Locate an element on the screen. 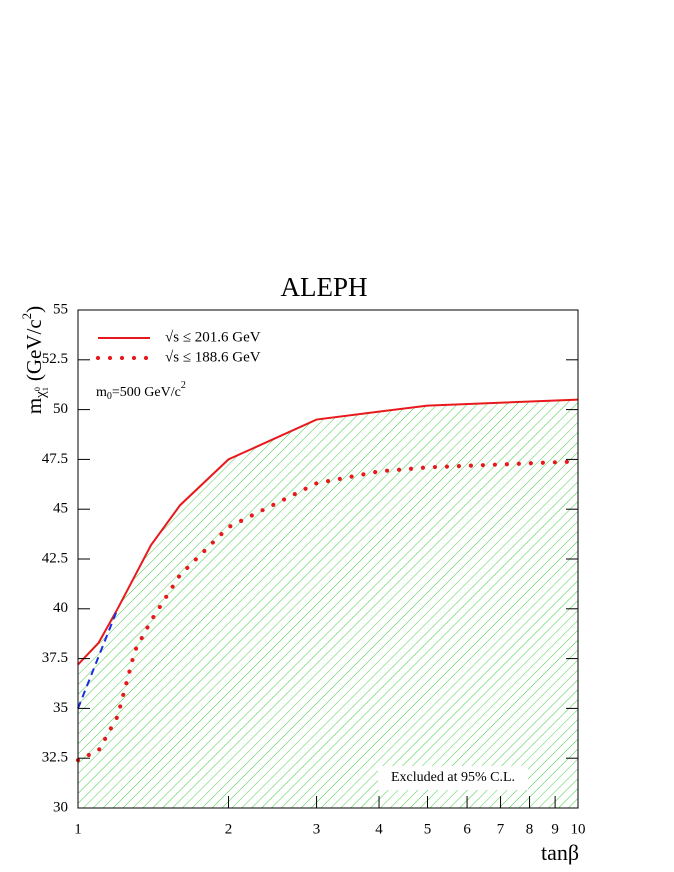  x-axis-label: tanβ is located at coordinates (560, 852).